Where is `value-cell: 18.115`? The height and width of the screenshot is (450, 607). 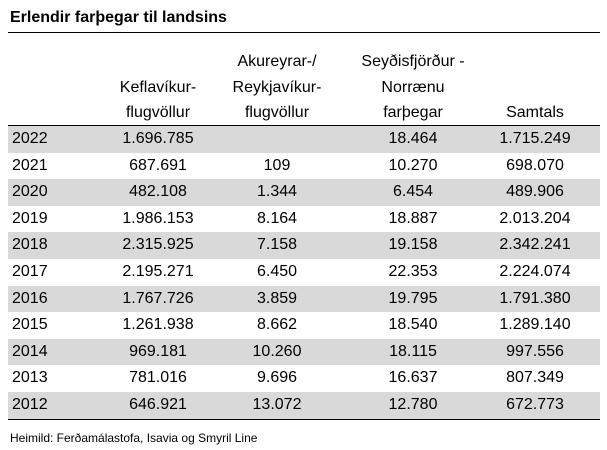
value-cell: 18.115 is located at coordinates (413, 351).